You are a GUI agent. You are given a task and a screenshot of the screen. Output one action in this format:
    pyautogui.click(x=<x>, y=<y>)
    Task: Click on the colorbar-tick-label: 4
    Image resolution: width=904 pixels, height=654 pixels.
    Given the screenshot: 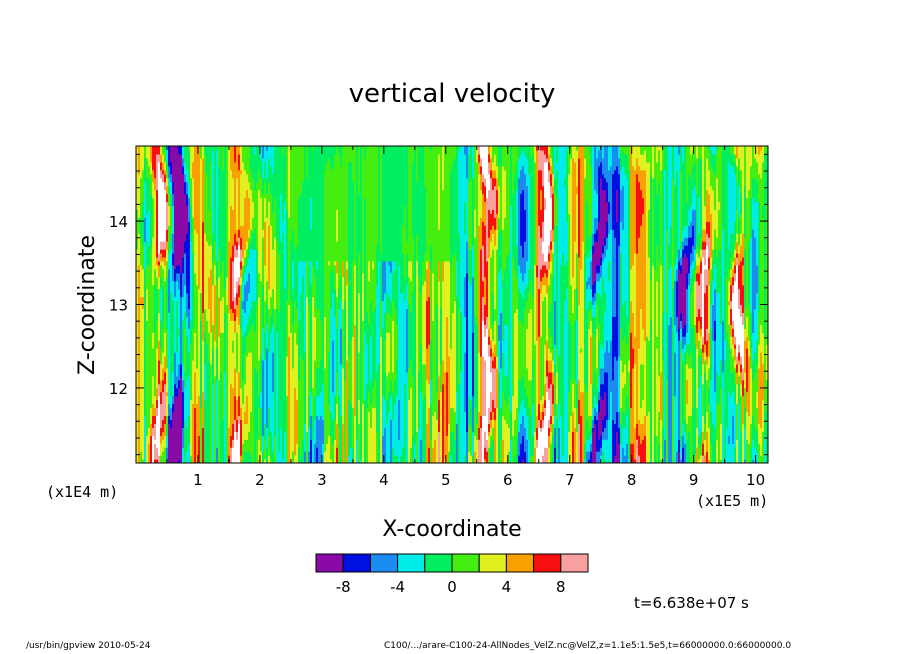 What is the action you would take?
    pyautogui.click(x=507, y=587)
    